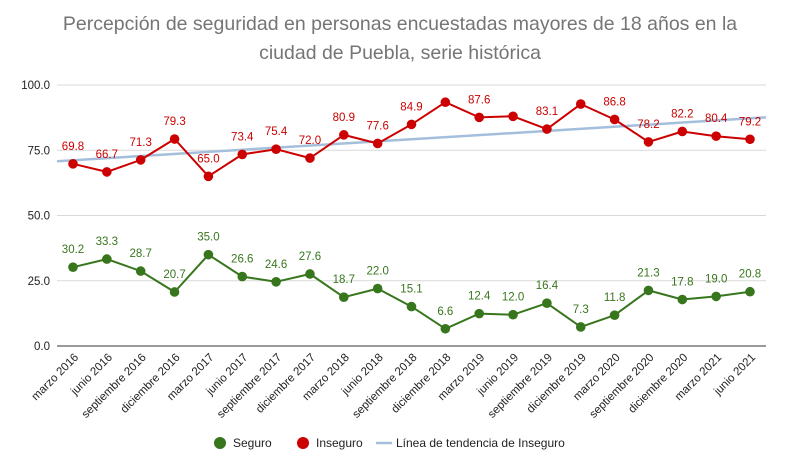  Describe the element at coordinates (480, 443) in the screenshot. I see `legend-label: Línea de tendencia de Inseguro` at that location.